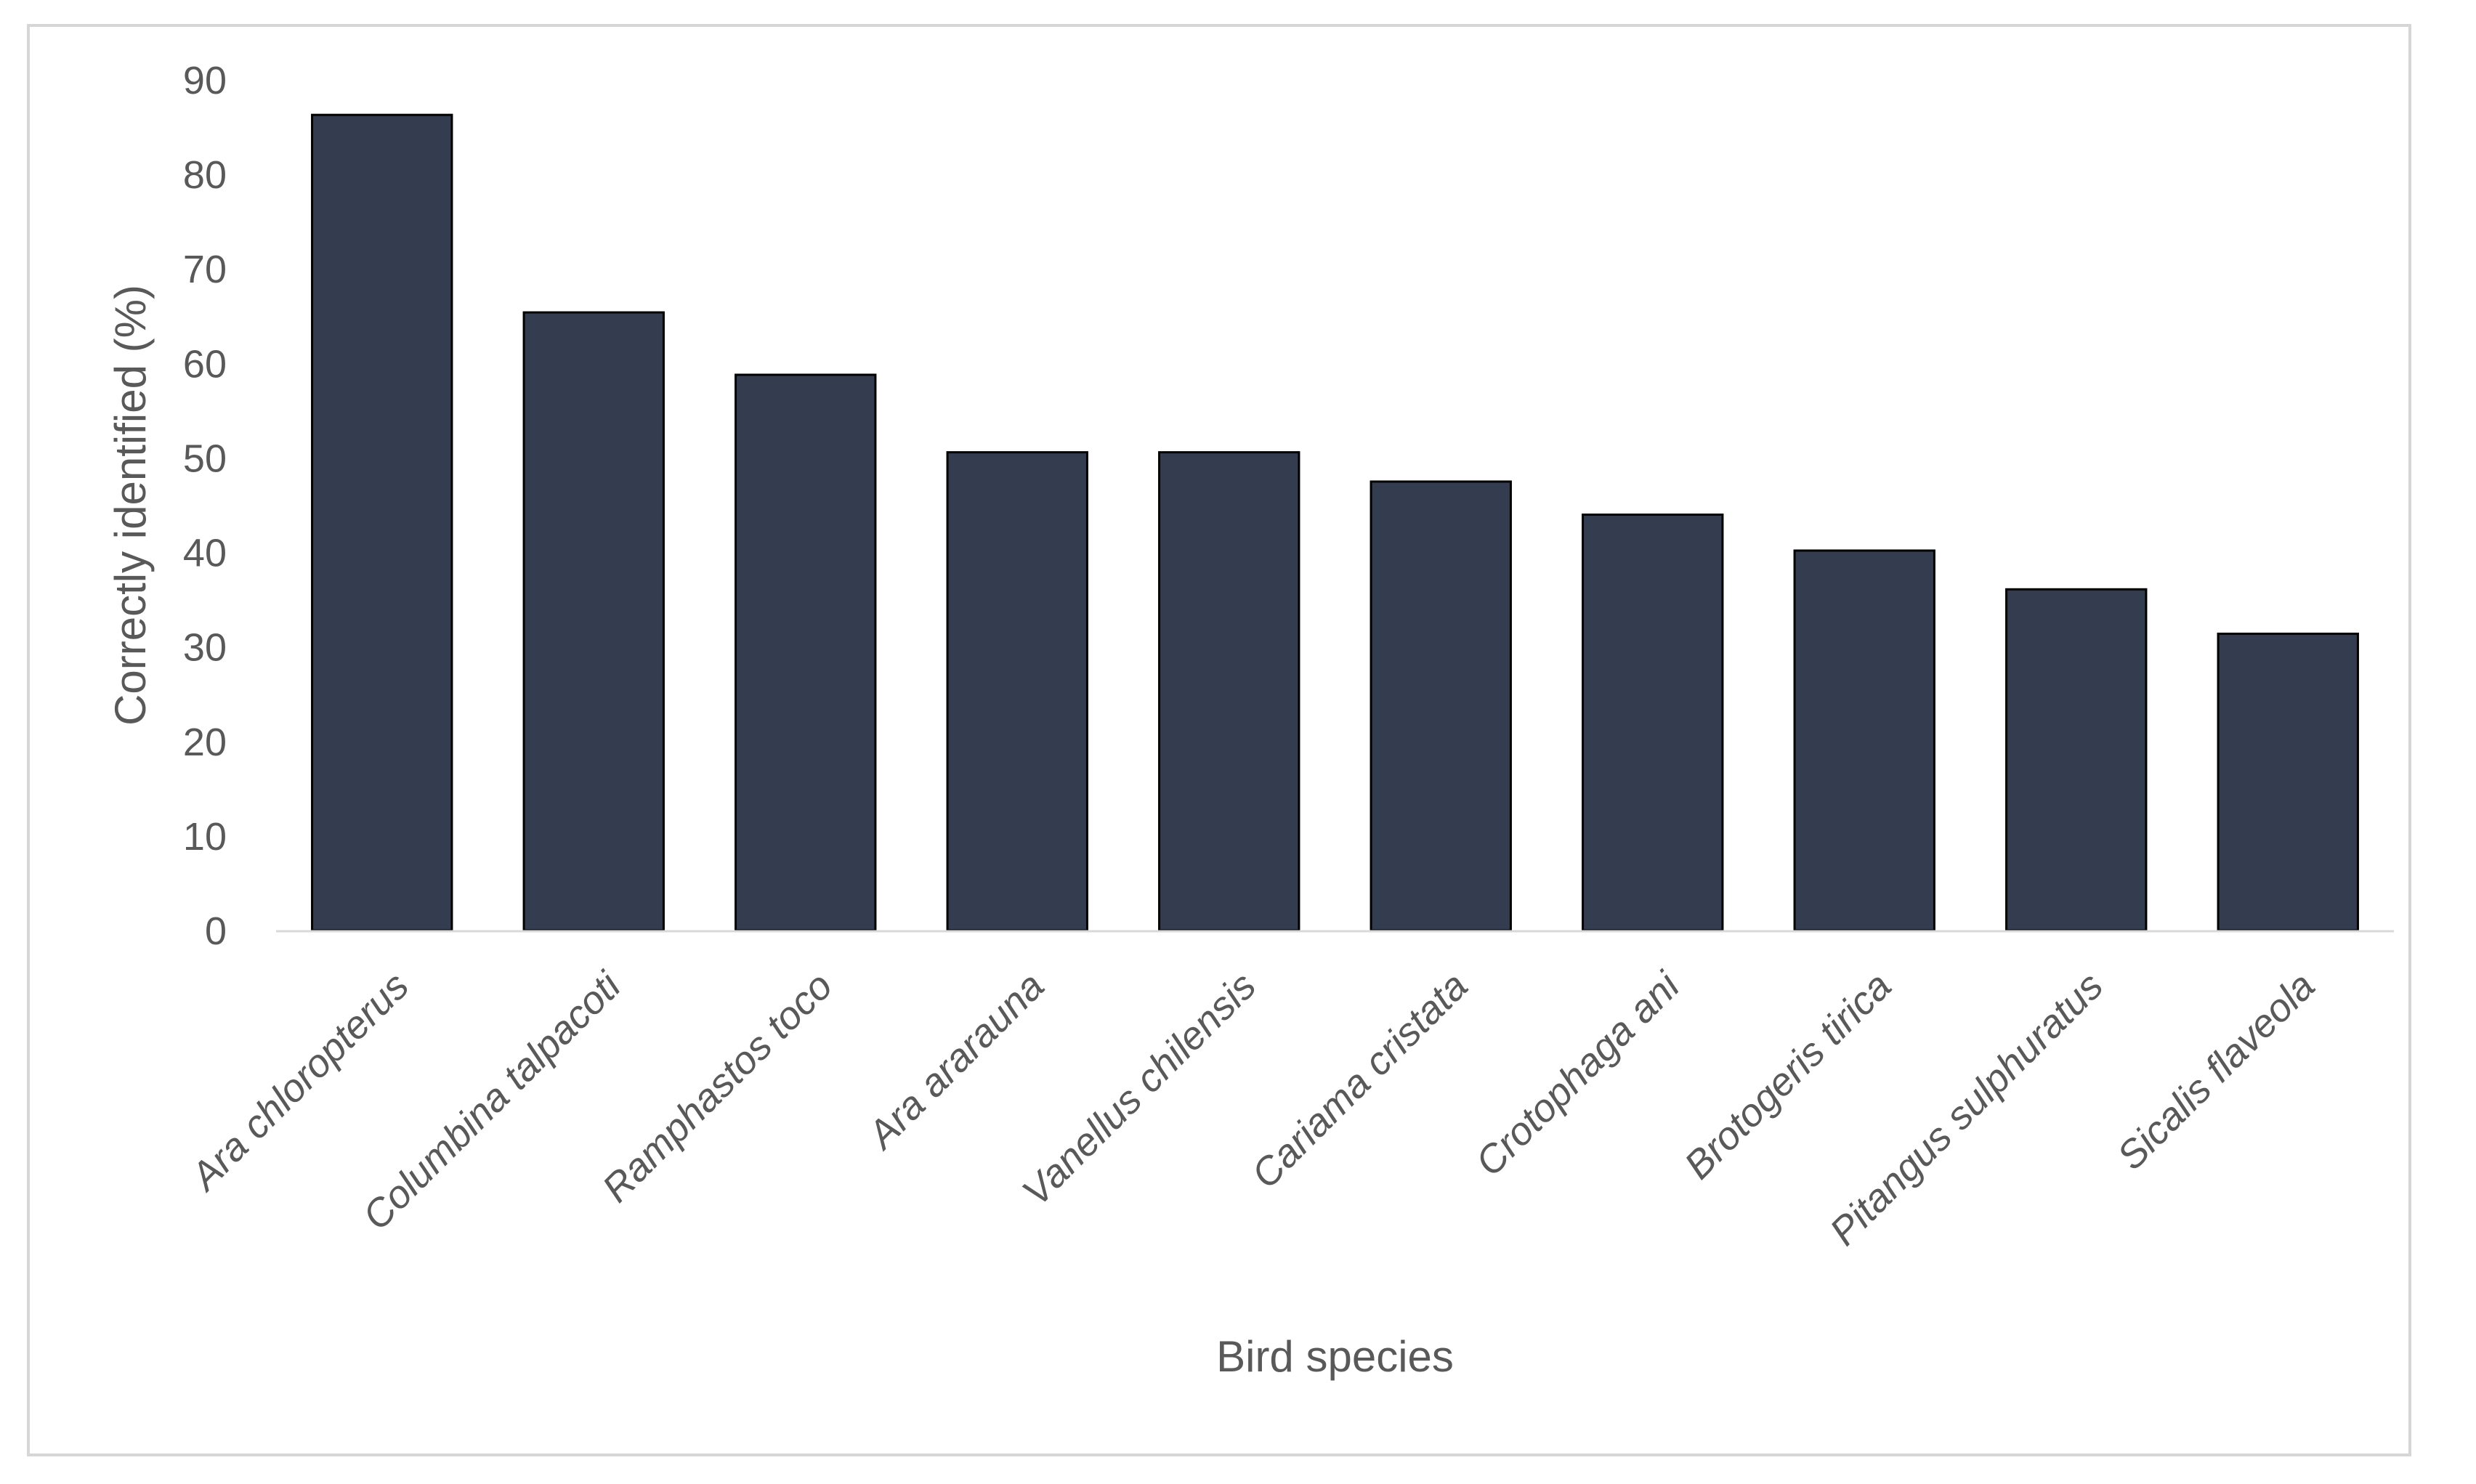 The width and height of the screenshot is (2476, 1484). Describe the element at coordinates (205, 269) in the screenshot. I see `y-tick-label: 70` at that location.